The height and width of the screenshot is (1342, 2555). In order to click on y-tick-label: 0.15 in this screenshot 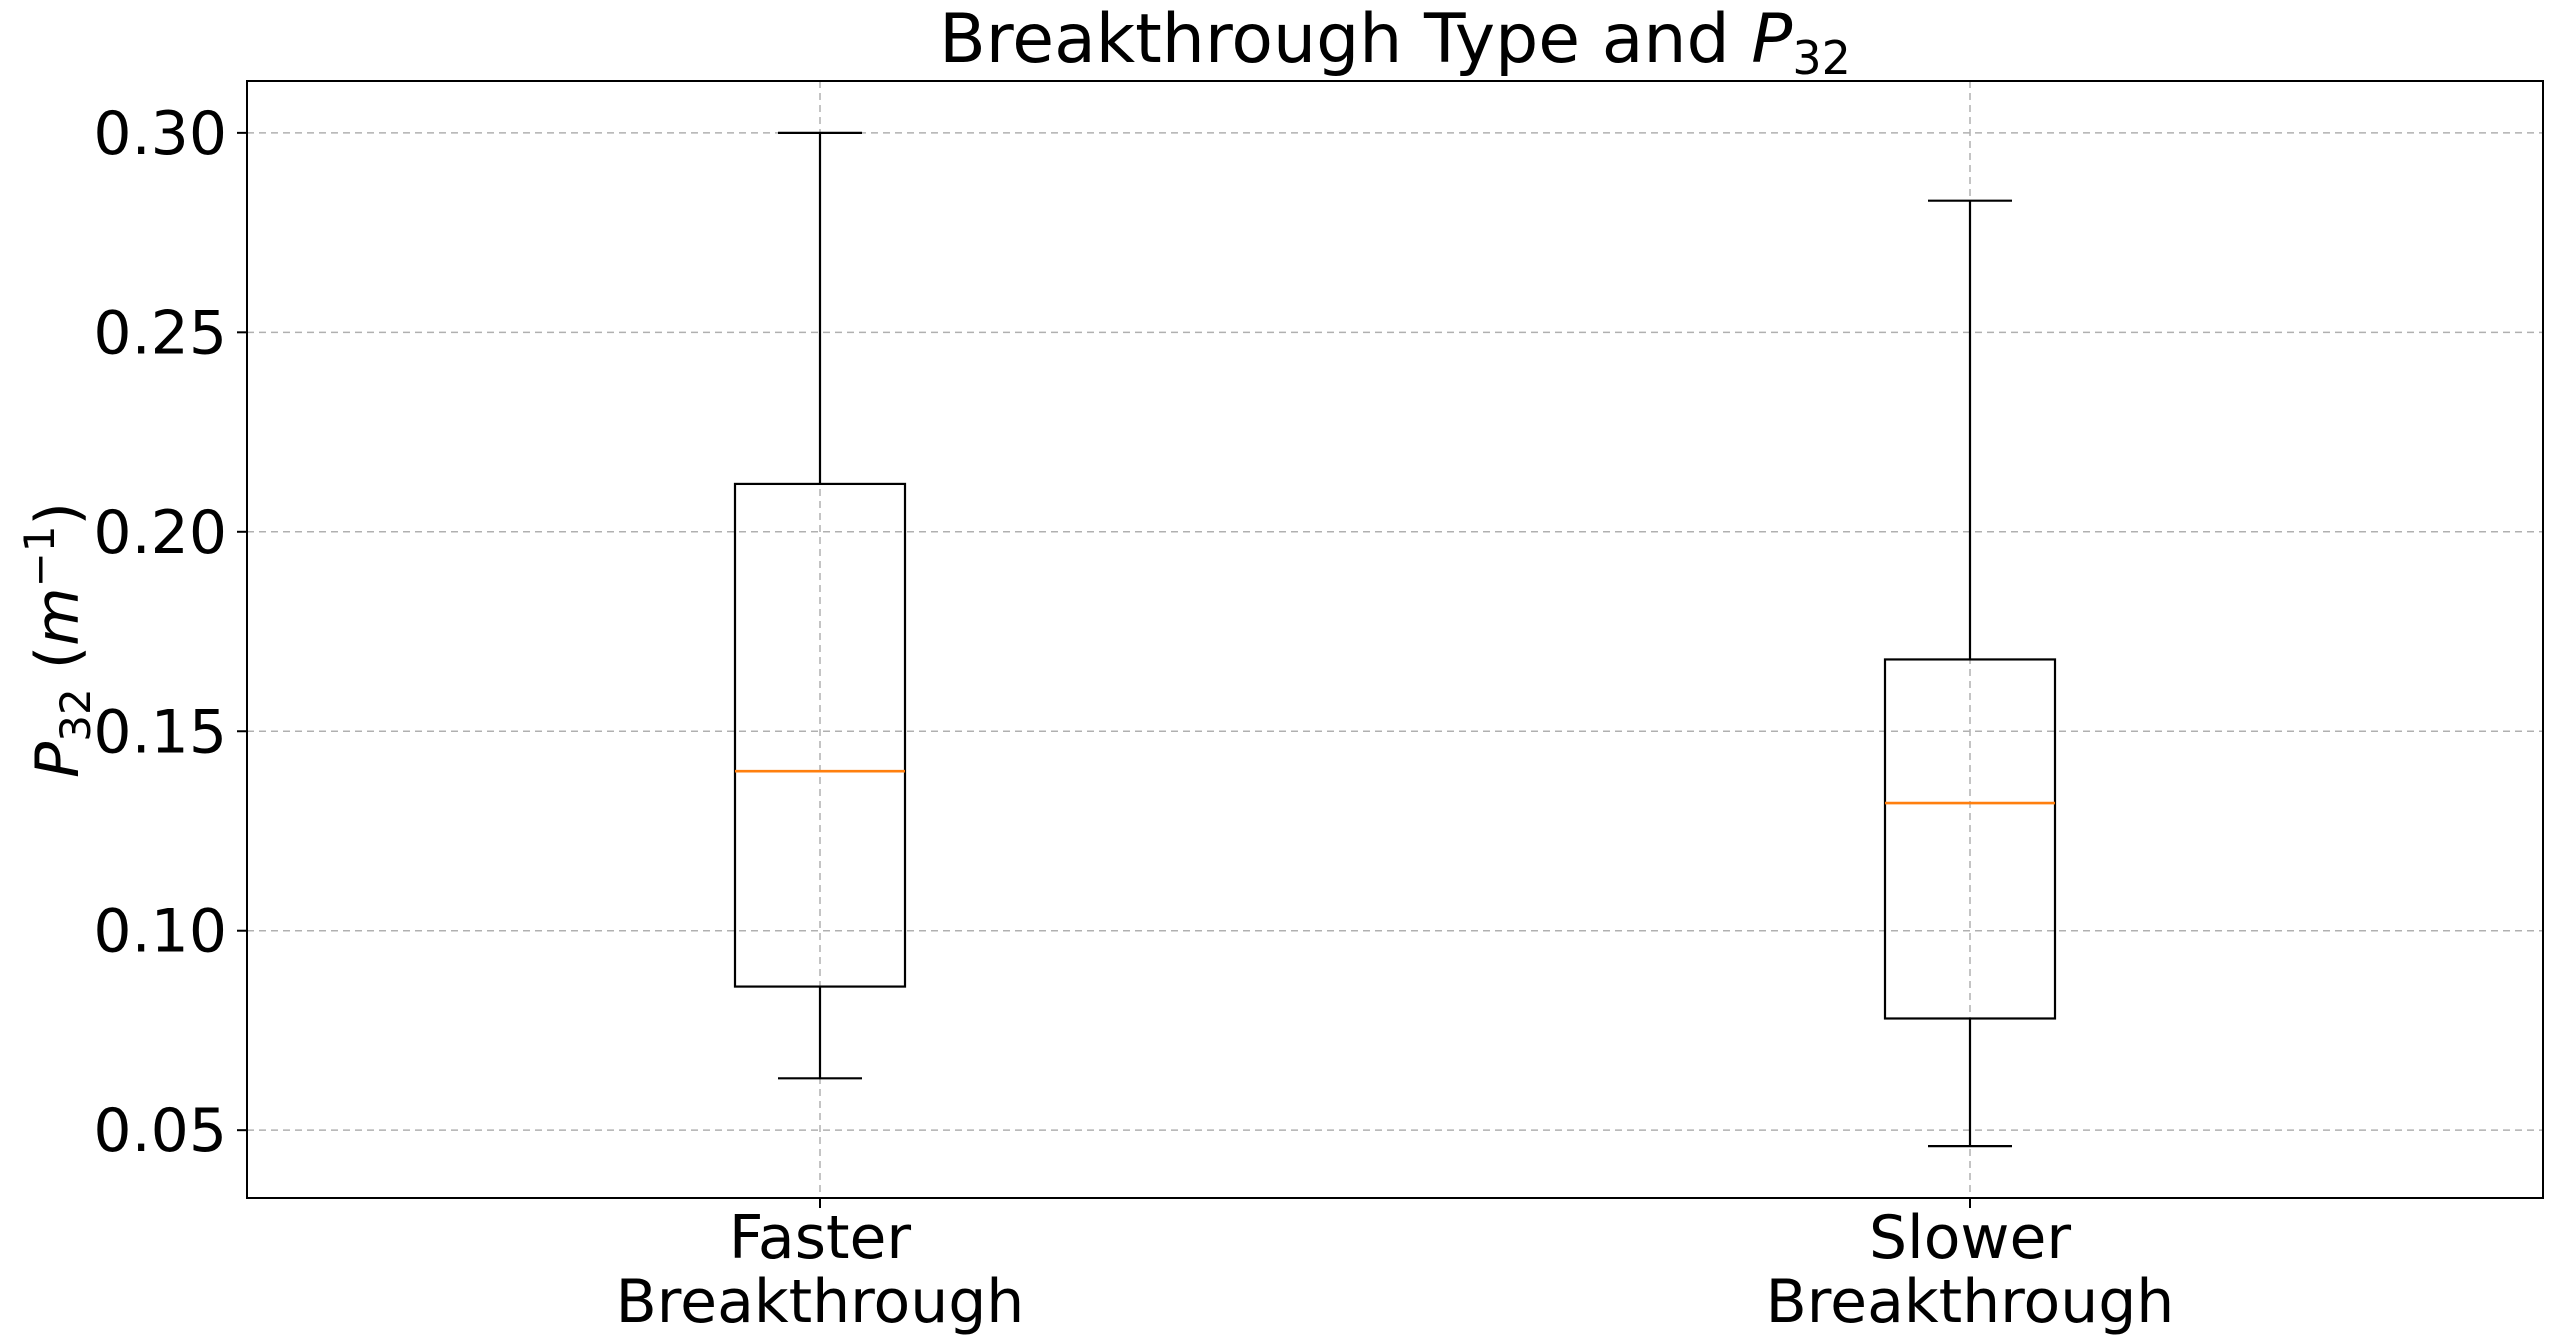, I will do `click(160, 732)`.